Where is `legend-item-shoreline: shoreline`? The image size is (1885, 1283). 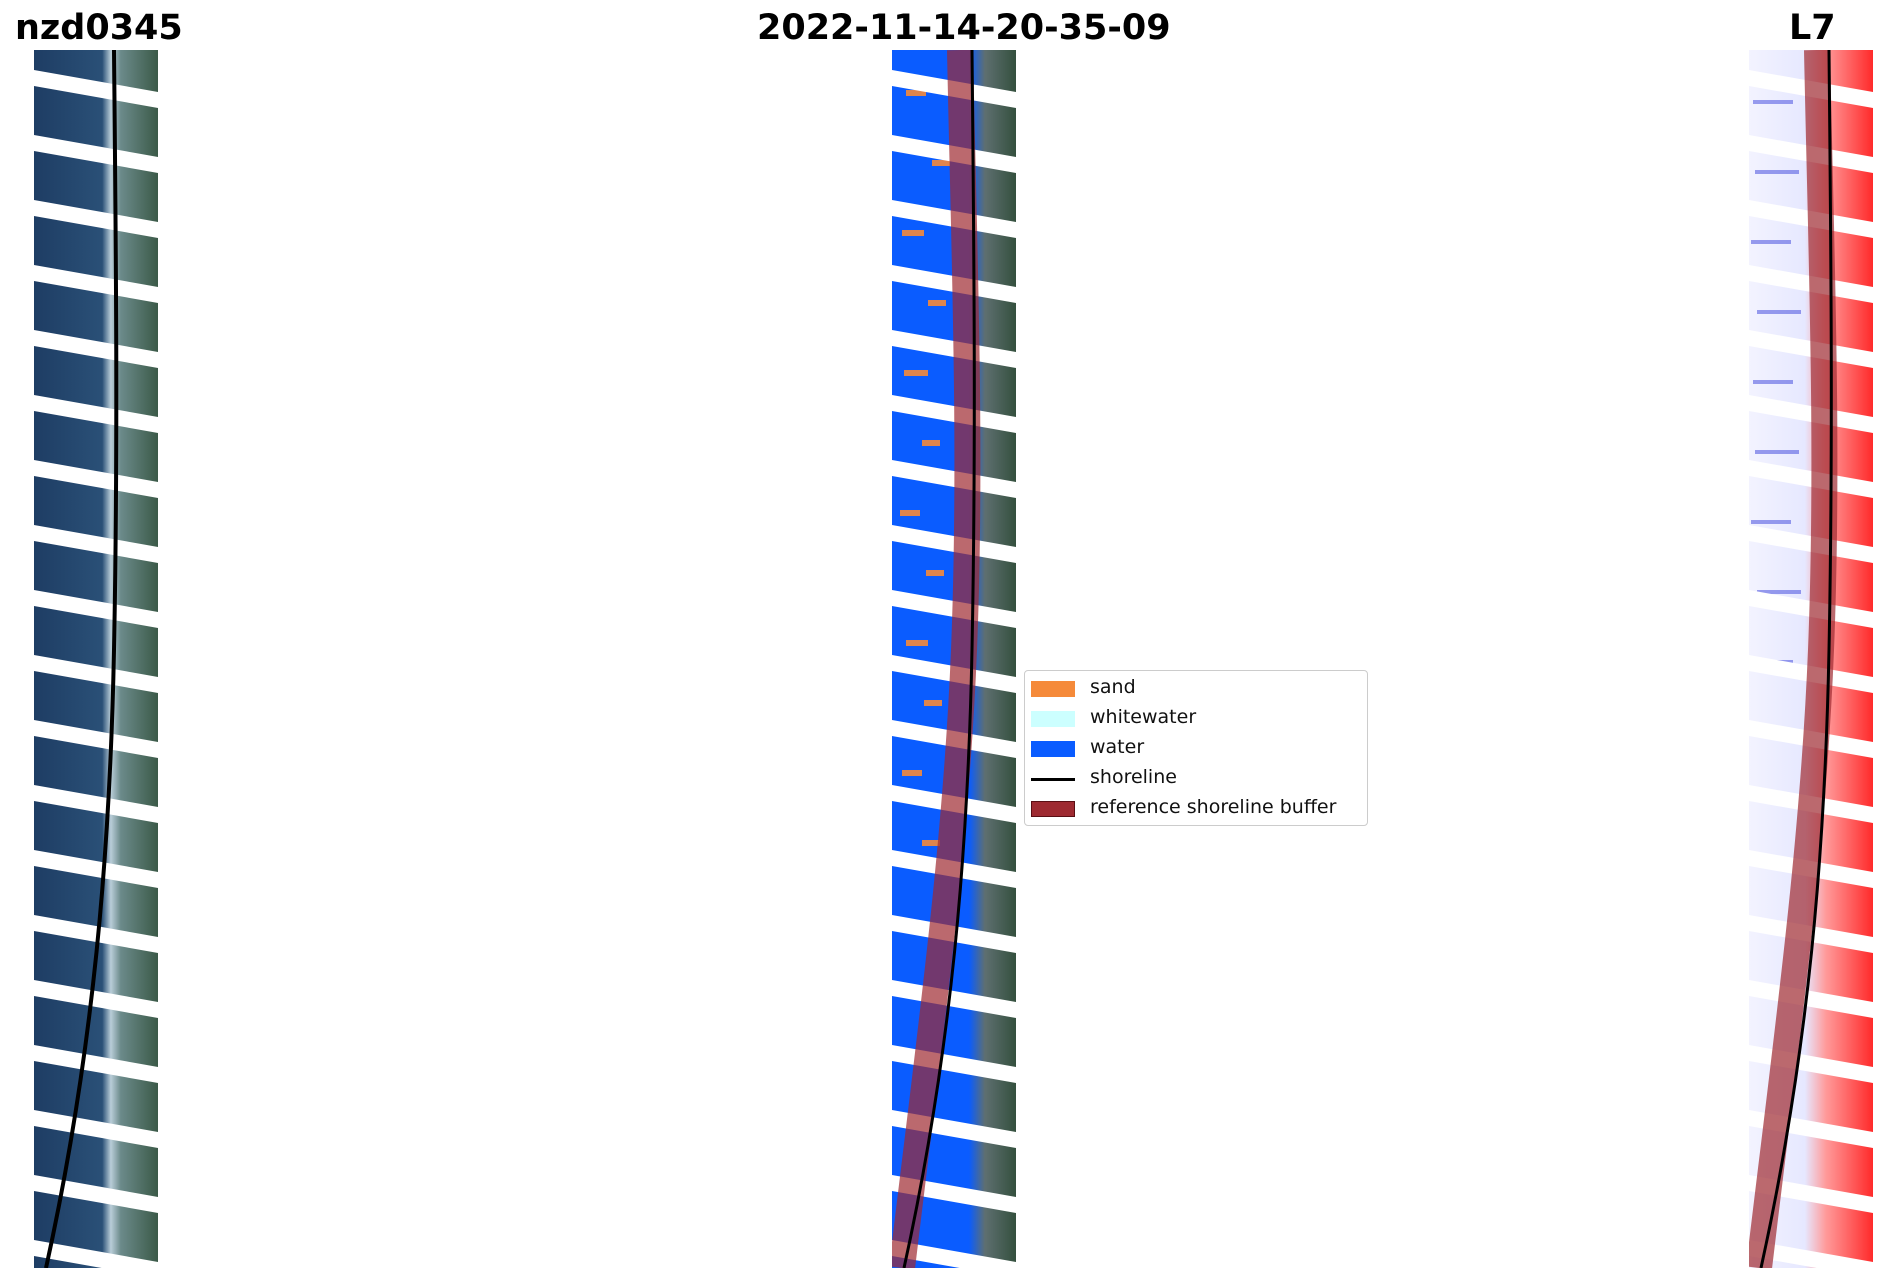
legend-item-shoreline: shoreline is located at coordinates (1196, 778).